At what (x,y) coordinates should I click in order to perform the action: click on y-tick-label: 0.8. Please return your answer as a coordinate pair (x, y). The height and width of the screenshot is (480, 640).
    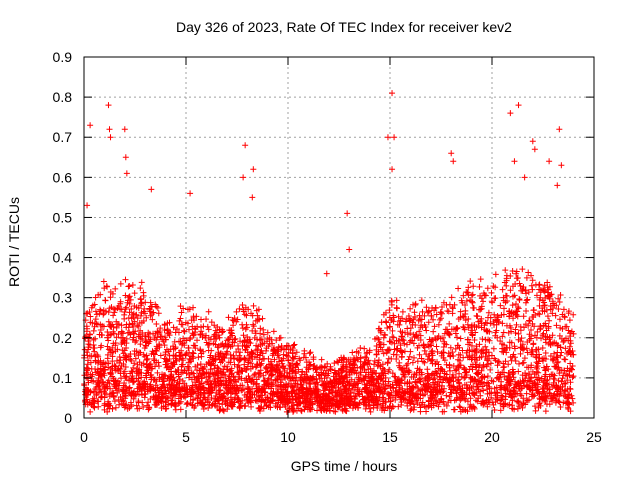
    Looking at the image, I should click on (63, 97).